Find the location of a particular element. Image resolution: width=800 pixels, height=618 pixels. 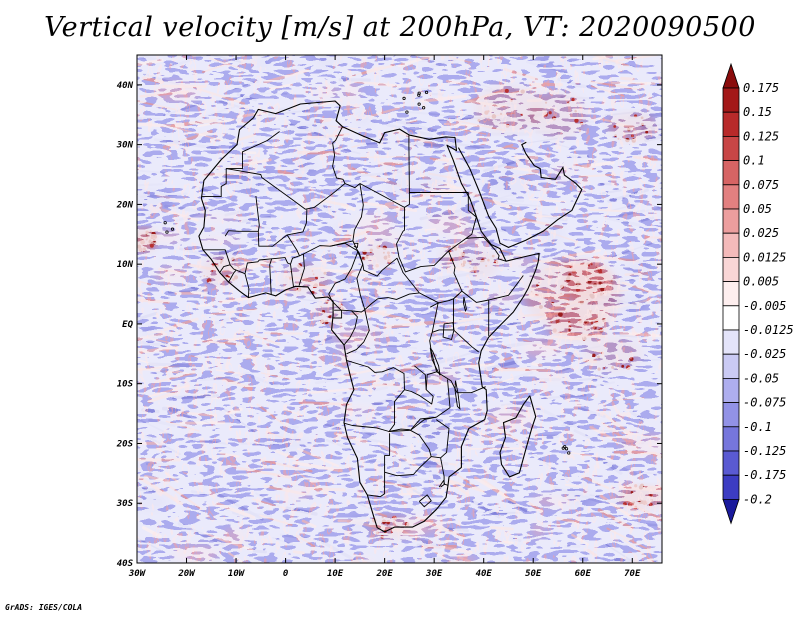

lon-tick-label: 30W is located at coordinates (137, 574).